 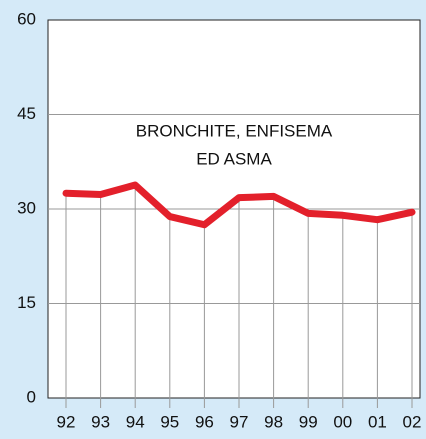 What do you see at coordinates (66, 421) in the screenshot?
I see `x-tick-label: 92` at bounding box center [66, 421].